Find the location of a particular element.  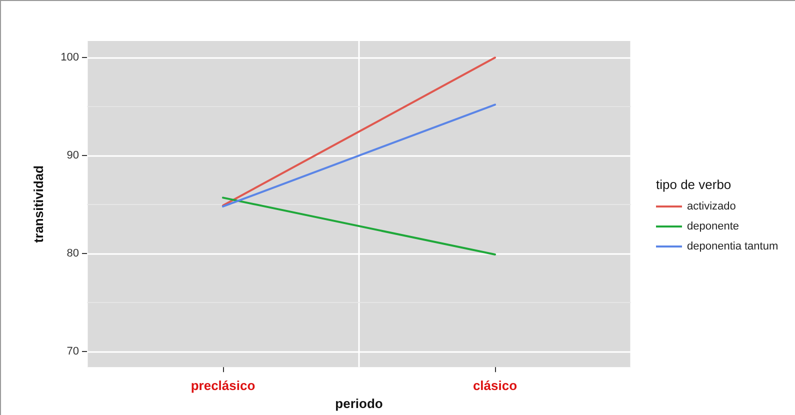

x-tick-label: clásico is located at coordinates (495, 386).